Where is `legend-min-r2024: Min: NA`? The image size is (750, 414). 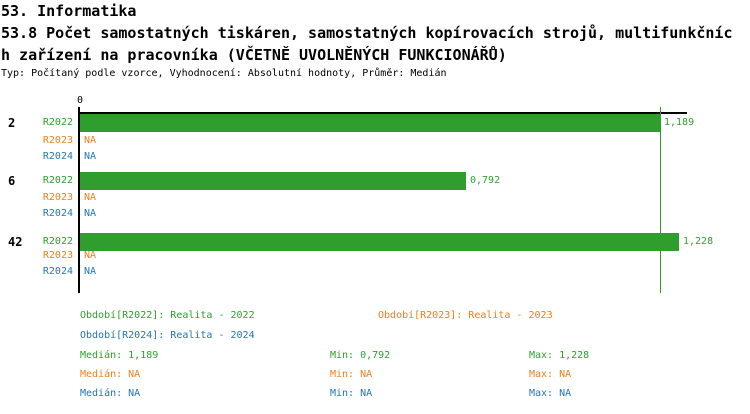
legend-min-r2024: Min: NA is located at coordinates (351, 393).